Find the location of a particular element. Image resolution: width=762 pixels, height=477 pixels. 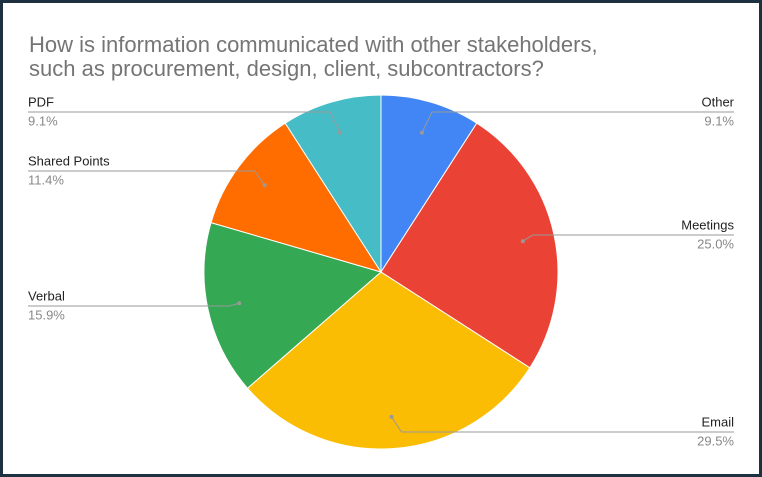

slice-label: Email is located at coordinates (717, 421).